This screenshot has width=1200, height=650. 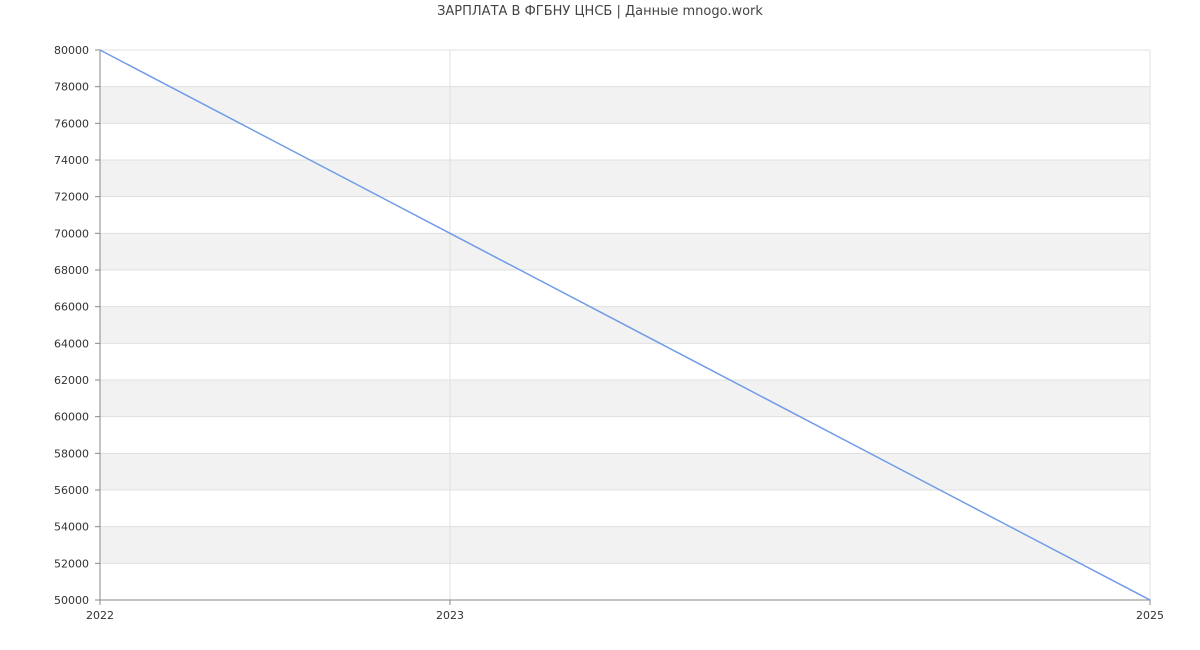 I want to click on y-tick-label: 52000, so click(x=71, y=563).